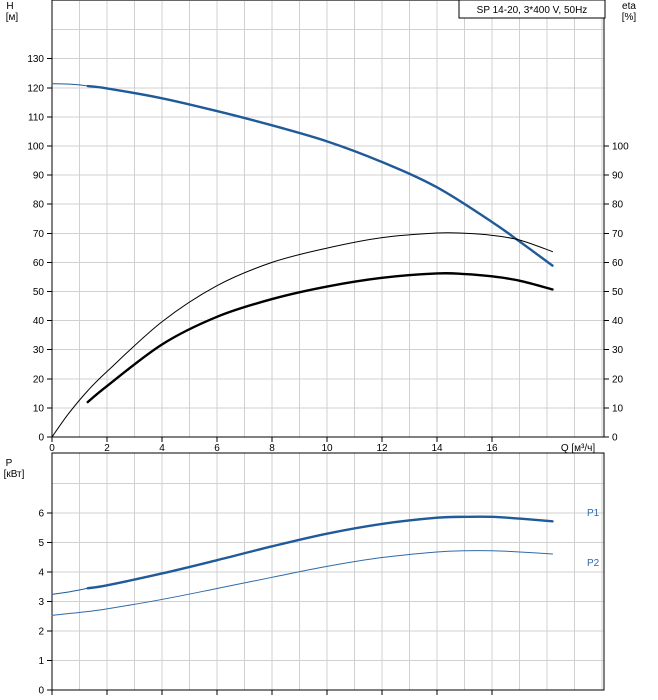 This screenshot has height=700, width=658. I want to click on y-tick-label-left: 0, so click(41, 438).